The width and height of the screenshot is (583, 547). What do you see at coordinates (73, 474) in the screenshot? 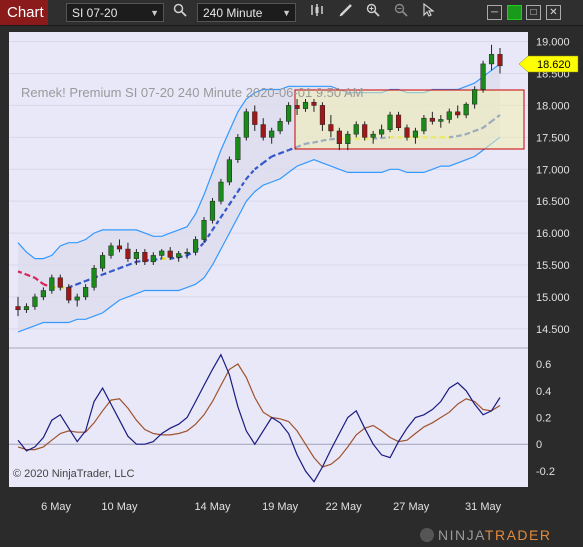
I see `copyright-label: © 2020 NinjaTrader, LLC` at bounding box center [73, 474].